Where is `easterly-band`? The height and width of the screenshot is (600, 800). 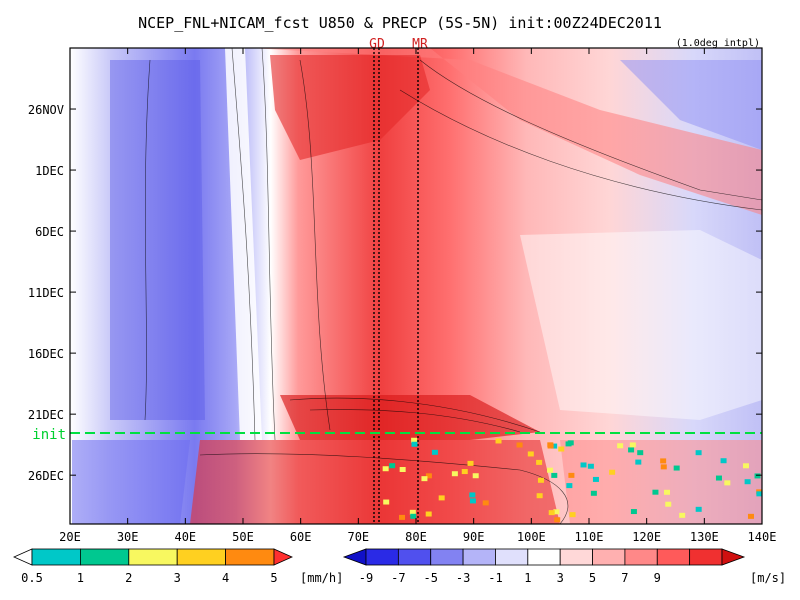 easterly-band is located at coordinates (157, 240).